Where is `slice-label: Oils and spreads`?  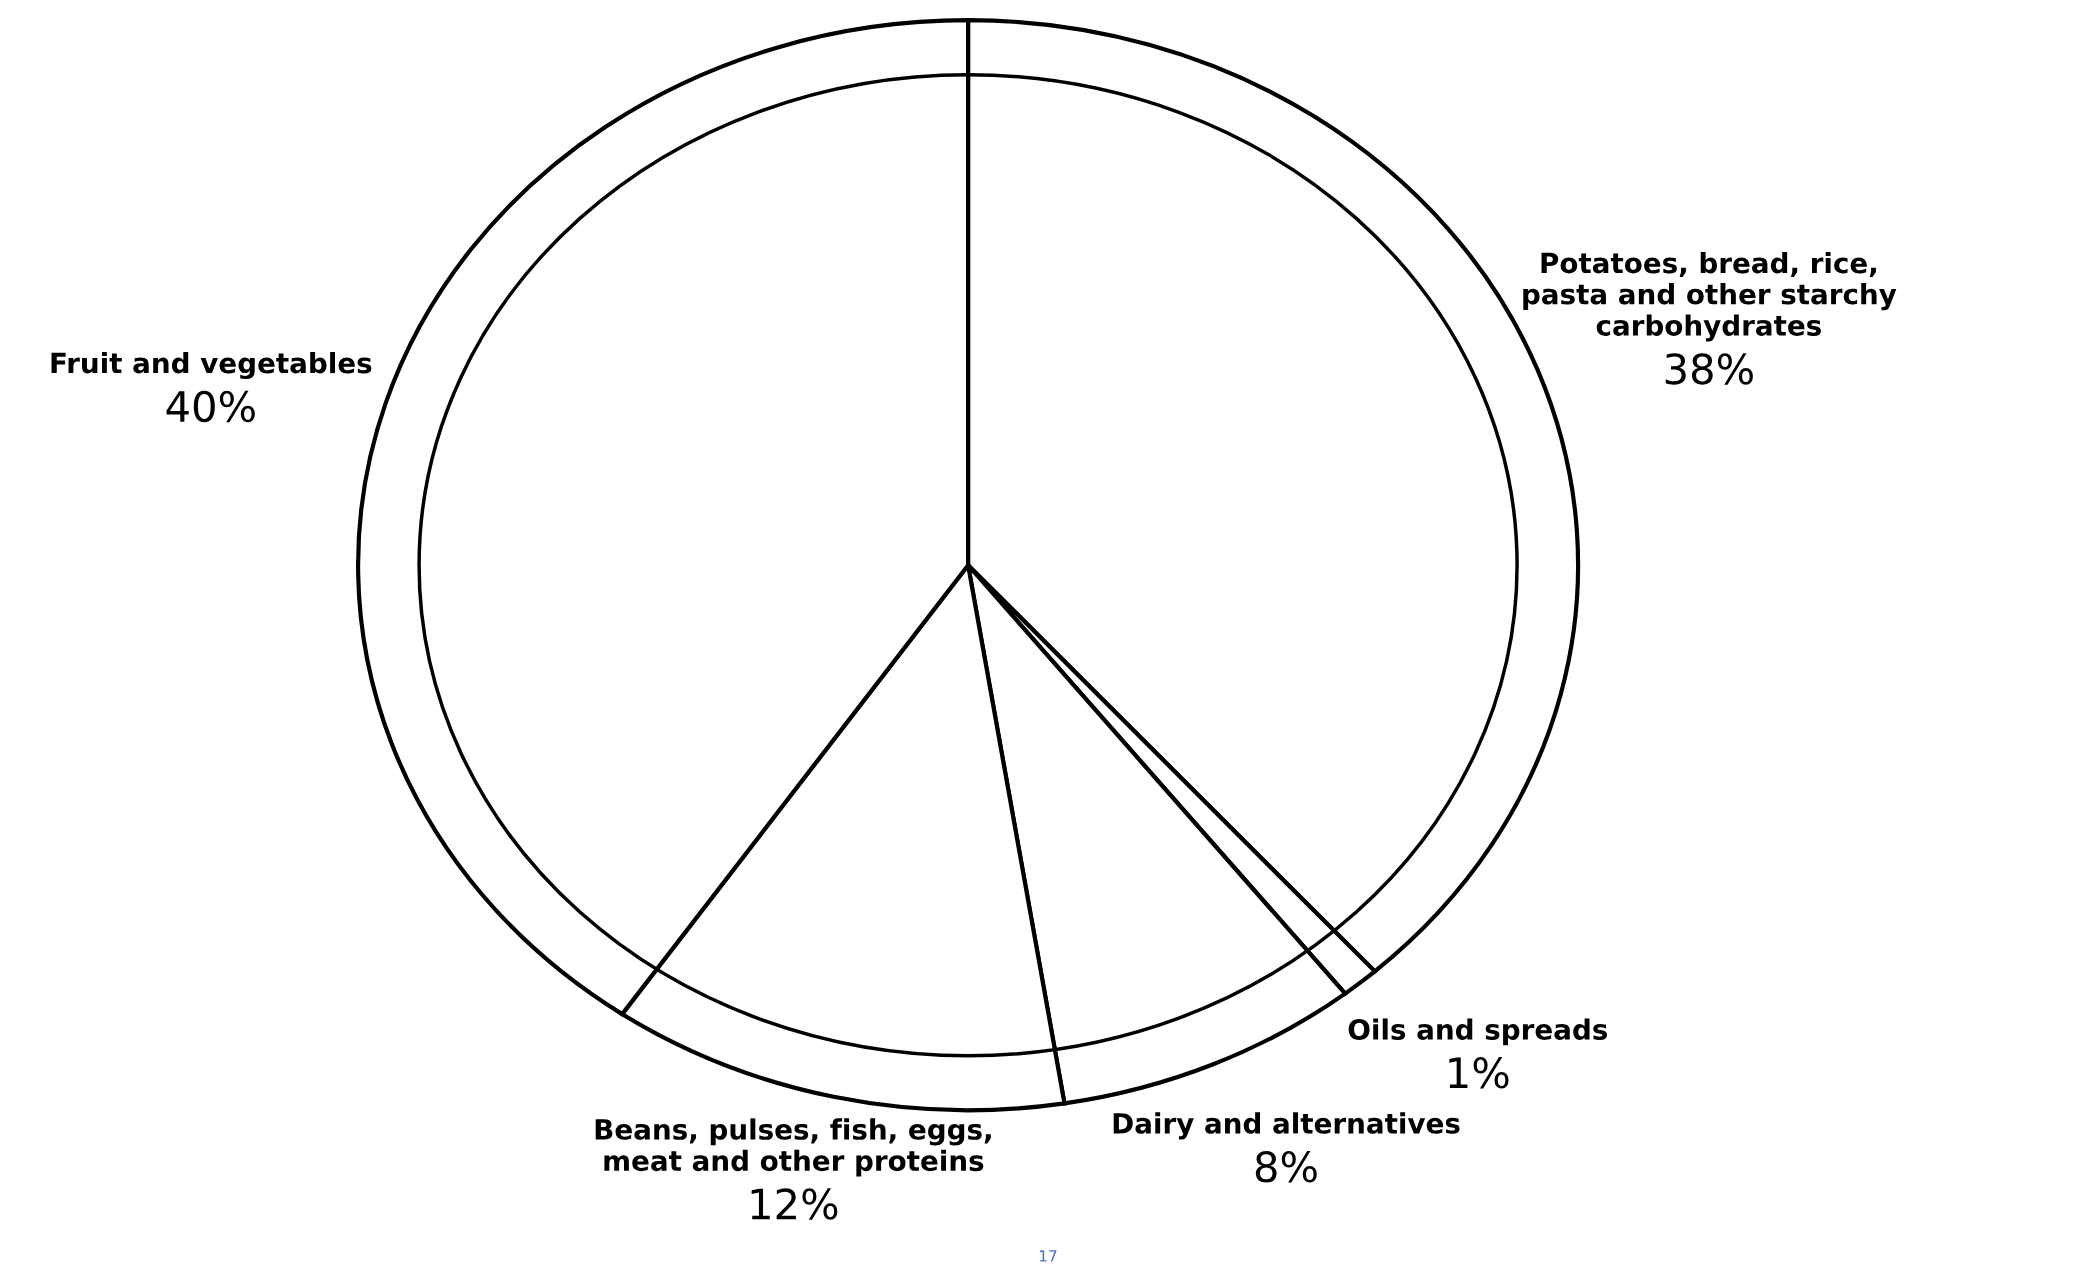
slice-label: Oils and spreads is located at coordinates (1478, 1032).